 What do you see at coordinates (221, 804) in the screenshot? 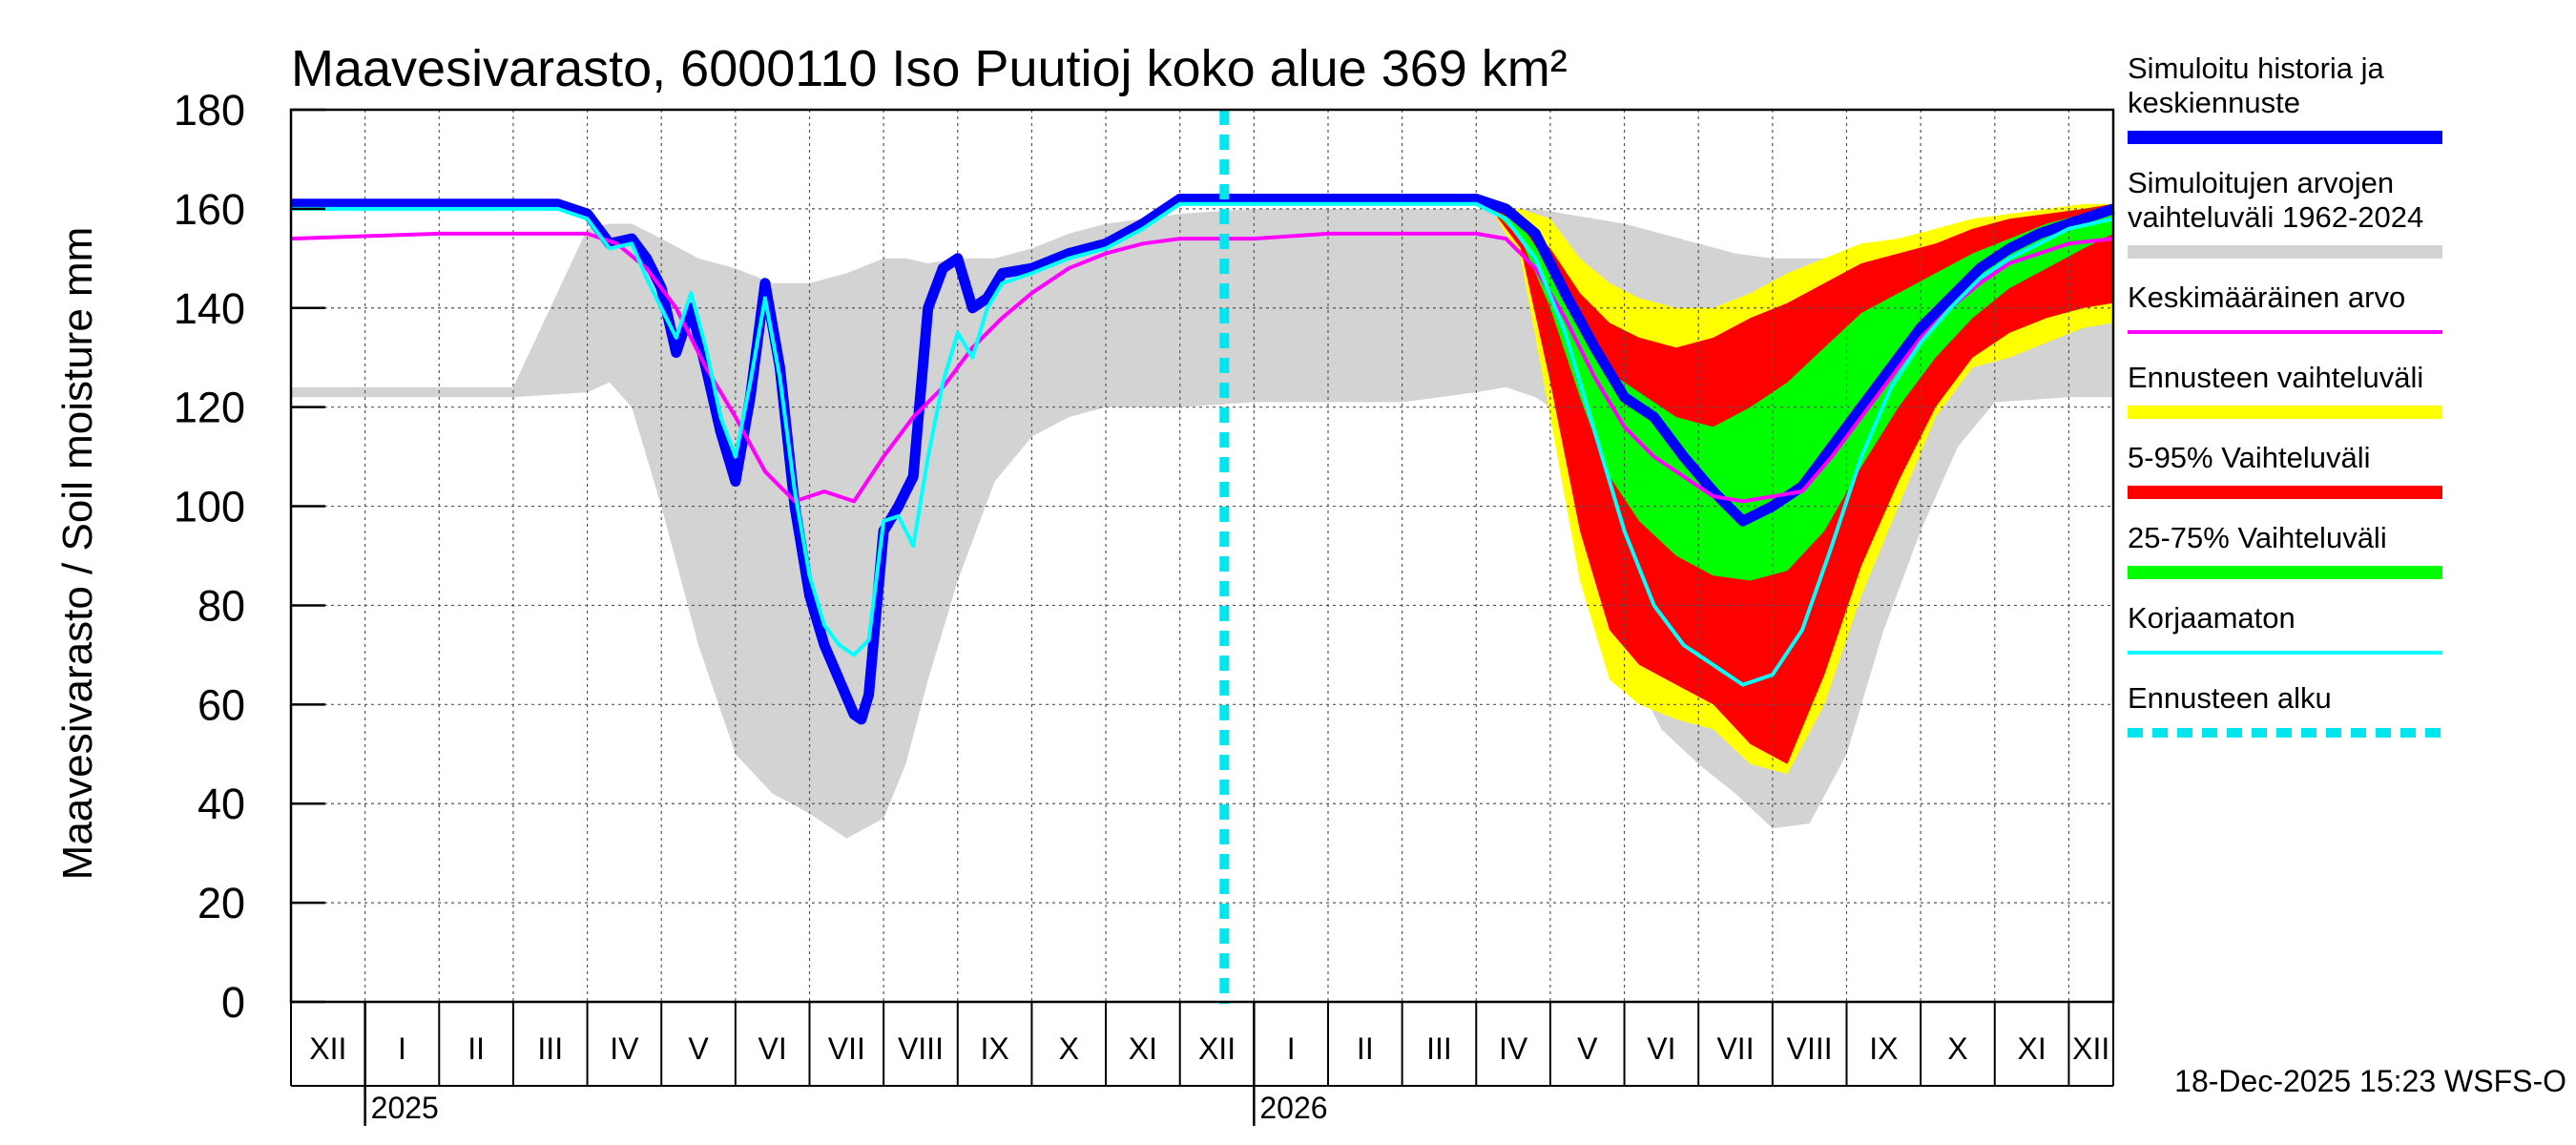
I see `y-tick-label: 40` at bounding box center [221, 804].